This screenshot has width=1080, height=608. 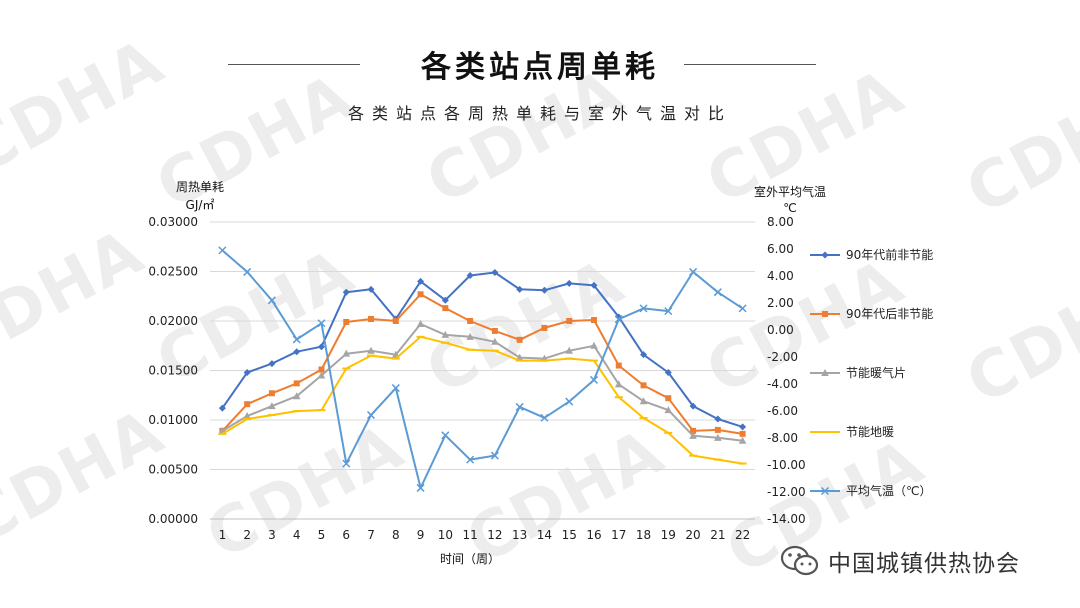 I want to click on x-tick-label: 16, so click(x=593, y=535).